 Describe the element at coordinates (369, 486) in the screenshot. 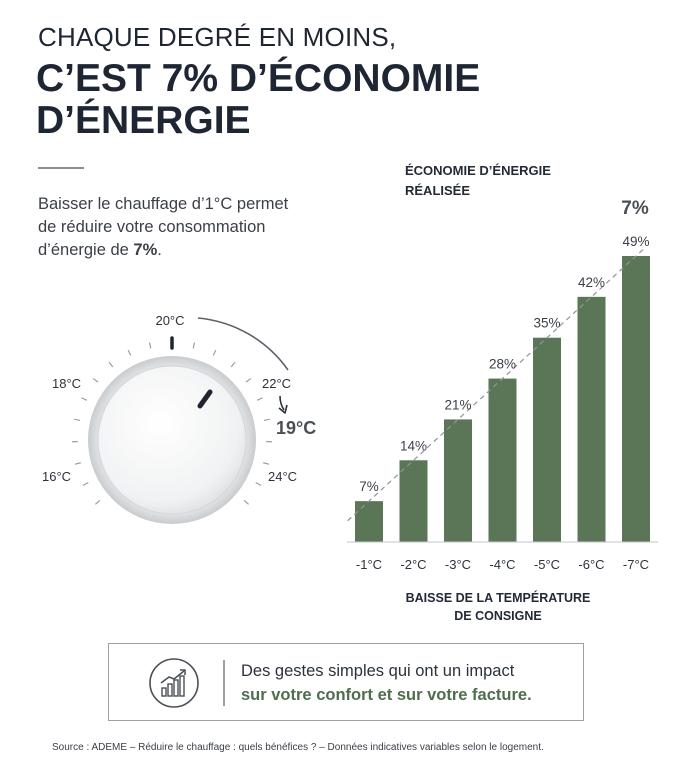

I see `value-label-1: 7%` at that location.